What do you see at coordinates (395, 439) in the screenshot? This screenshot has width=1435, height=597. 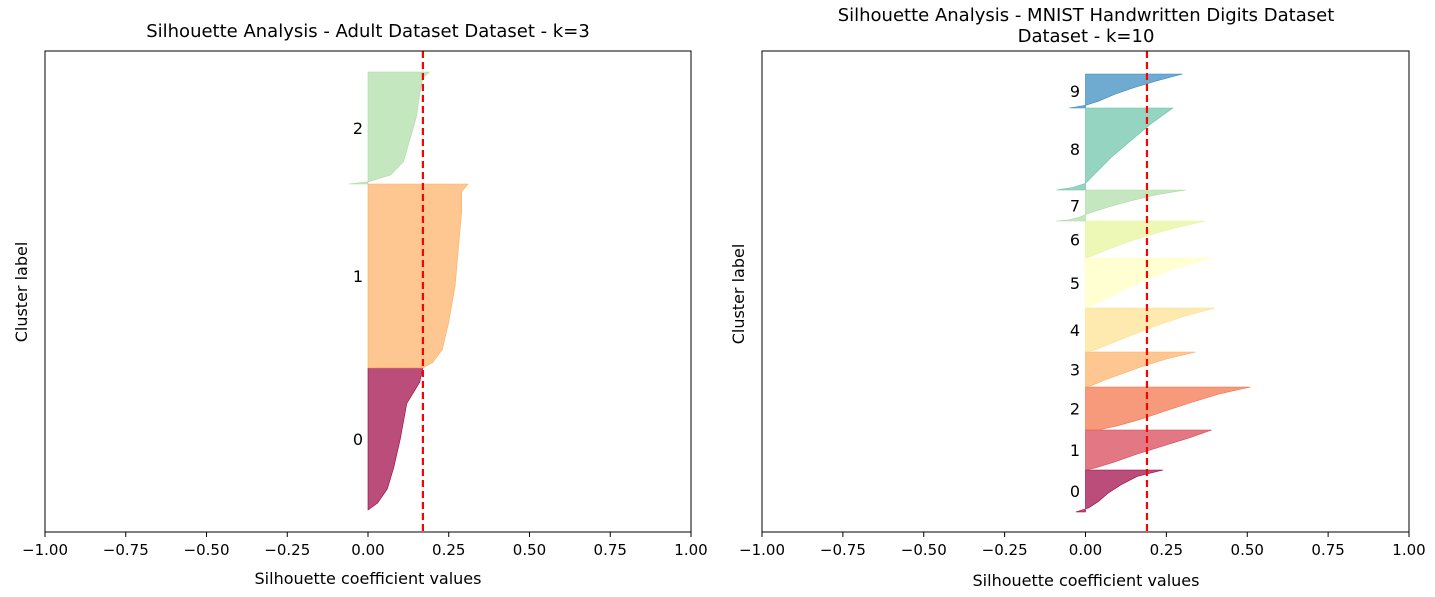 I see `adult-cluster-0-silhouette` at bounding box center [395, 439].